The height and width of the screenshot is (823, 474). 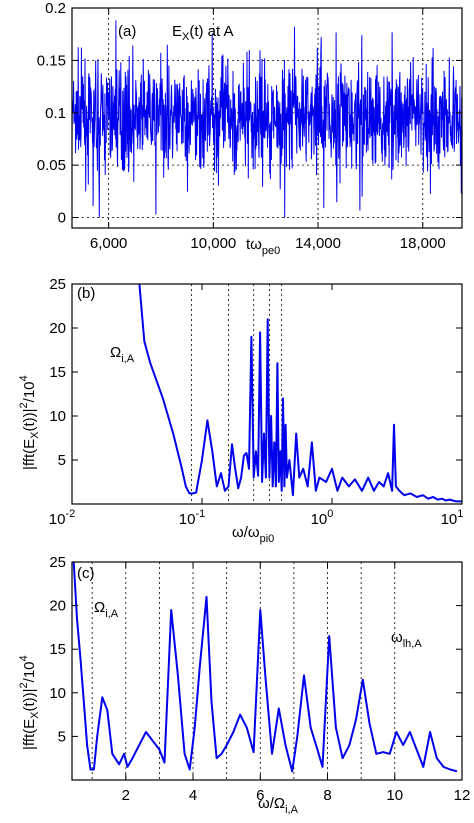 I want to click on b-y-tick-label: 25, so click(x=57, y=284).